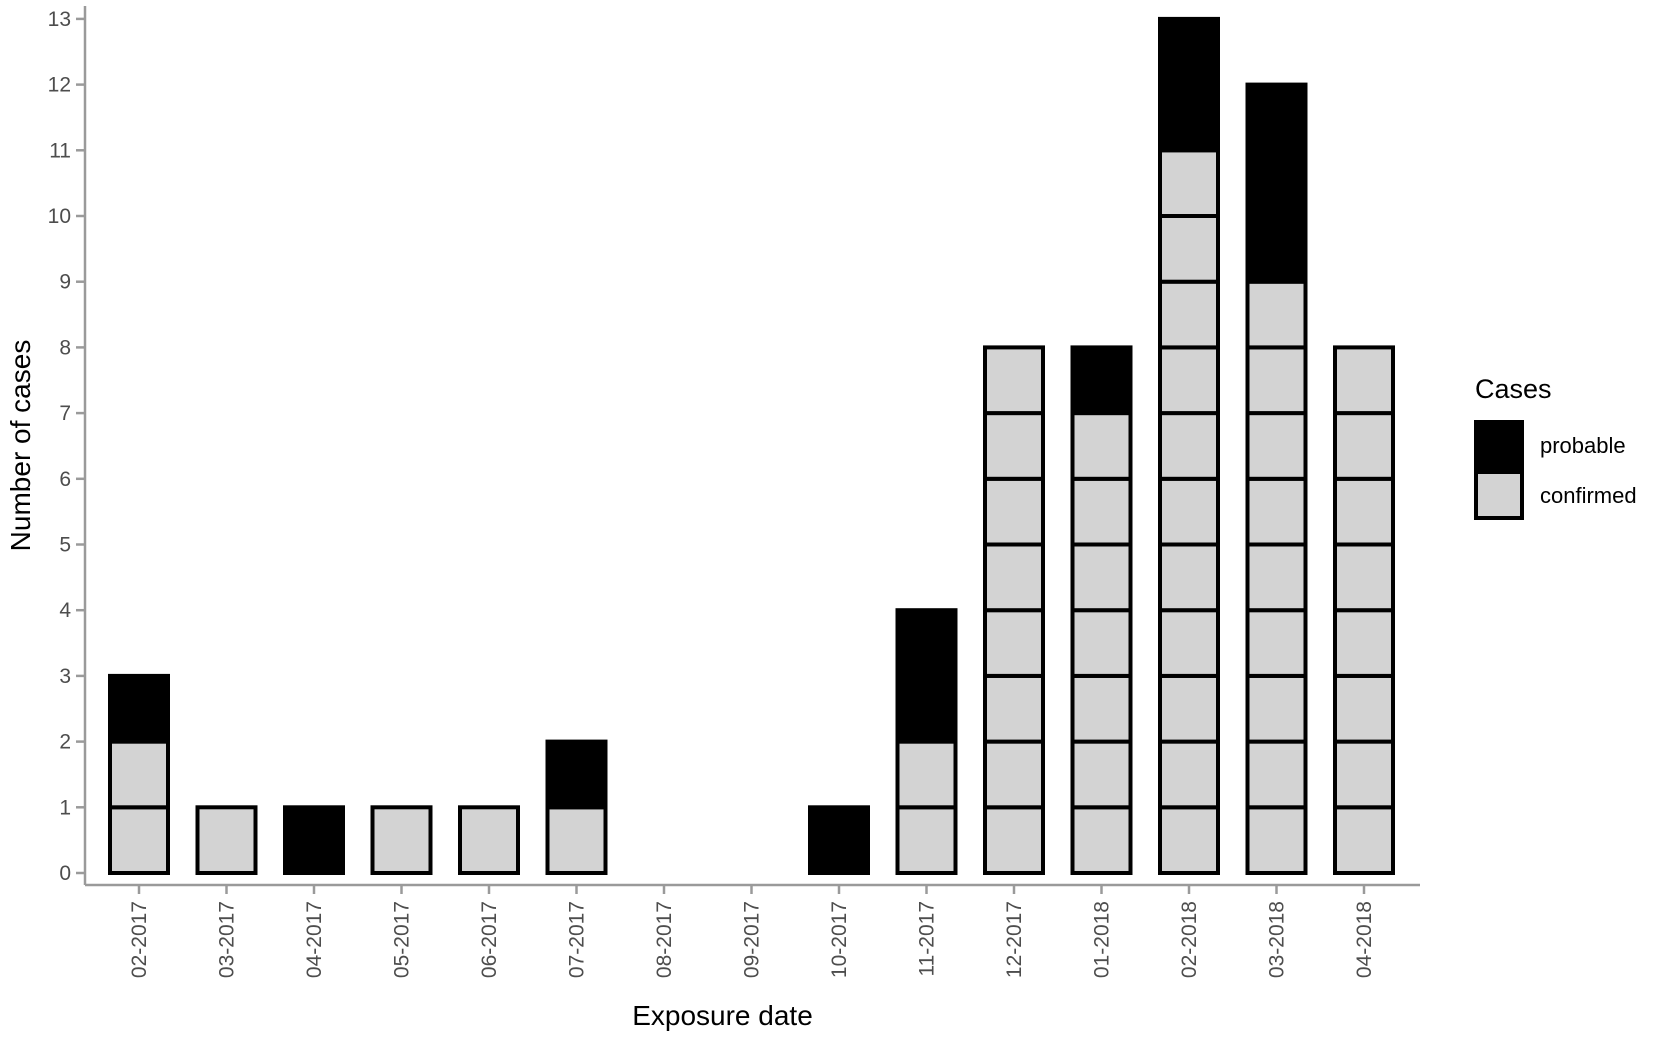 The width and height of the screenshot is (1654, 1038). I want to click on legend-label-probable: probable, so click(1583, 445).